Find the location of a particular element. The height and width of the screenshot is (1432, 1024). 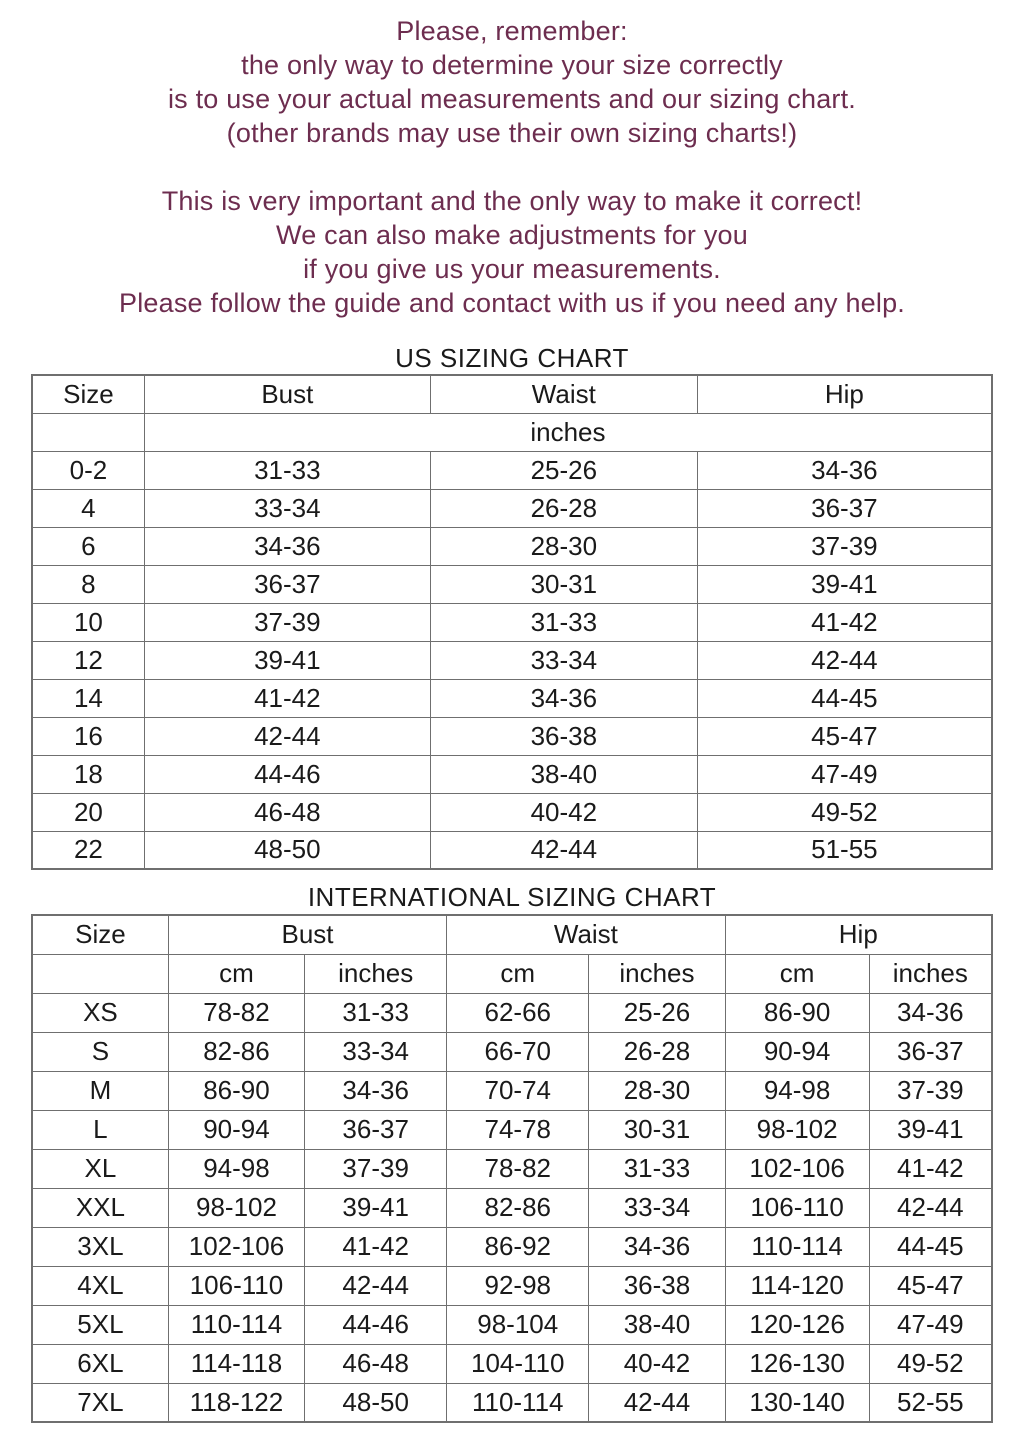

size-cell: L is located at coordinates (100, 1129).